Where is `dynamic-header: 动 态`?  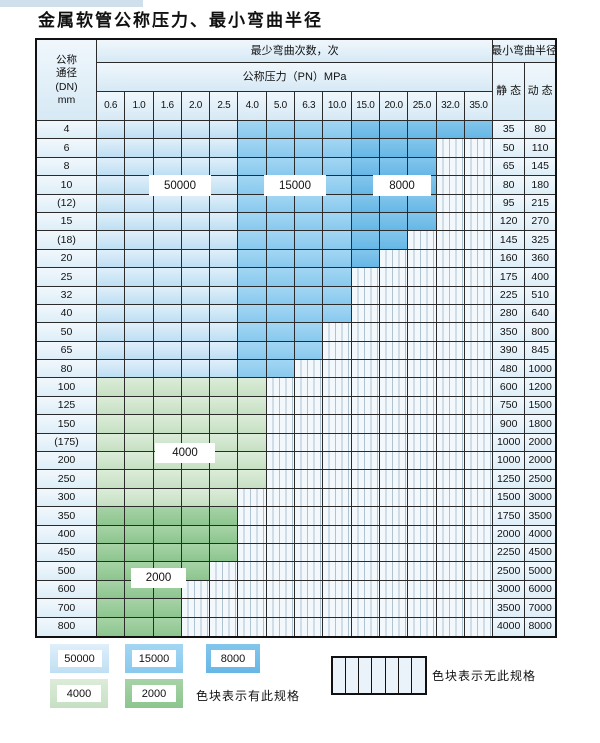 dynamic-header: 动 态 is located at coordinates (540, 92).